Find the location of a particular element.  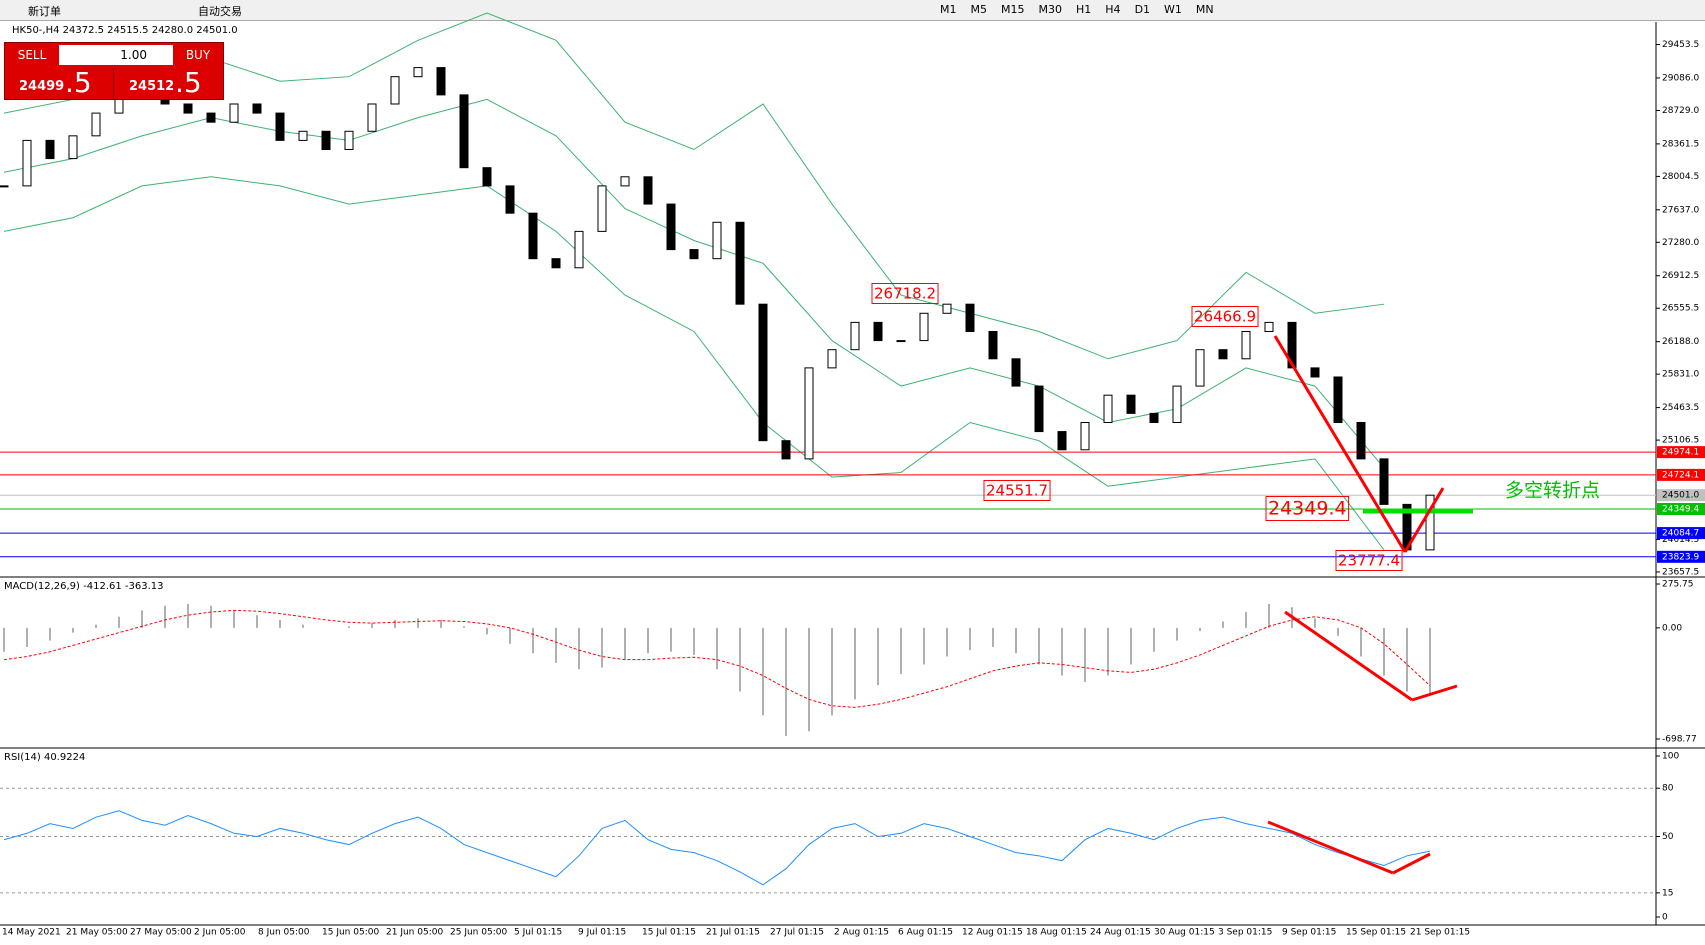

sell-button: SELL is located at coordinates (32, 55).